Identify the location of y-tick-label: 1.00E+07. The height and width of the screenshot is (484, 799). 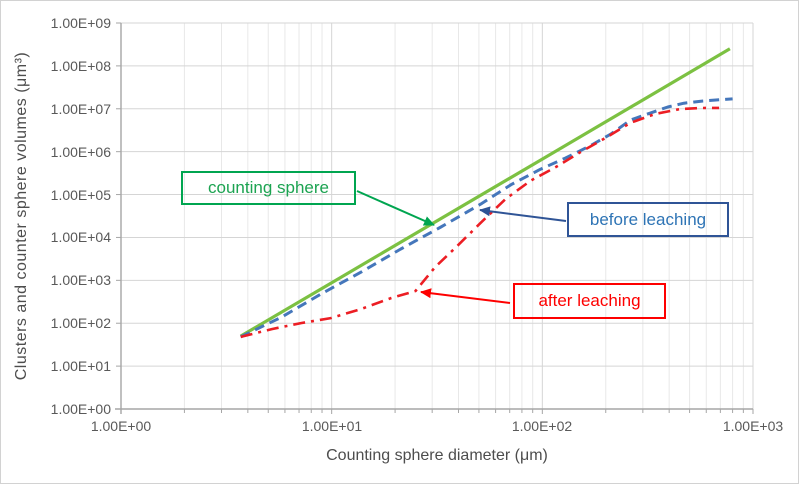
(80, 109).